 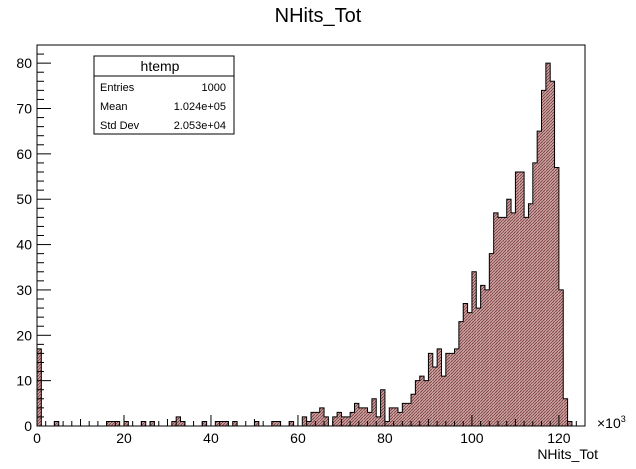 I want to click on x-multiplier: ×10³, so click(x=611, y=422).